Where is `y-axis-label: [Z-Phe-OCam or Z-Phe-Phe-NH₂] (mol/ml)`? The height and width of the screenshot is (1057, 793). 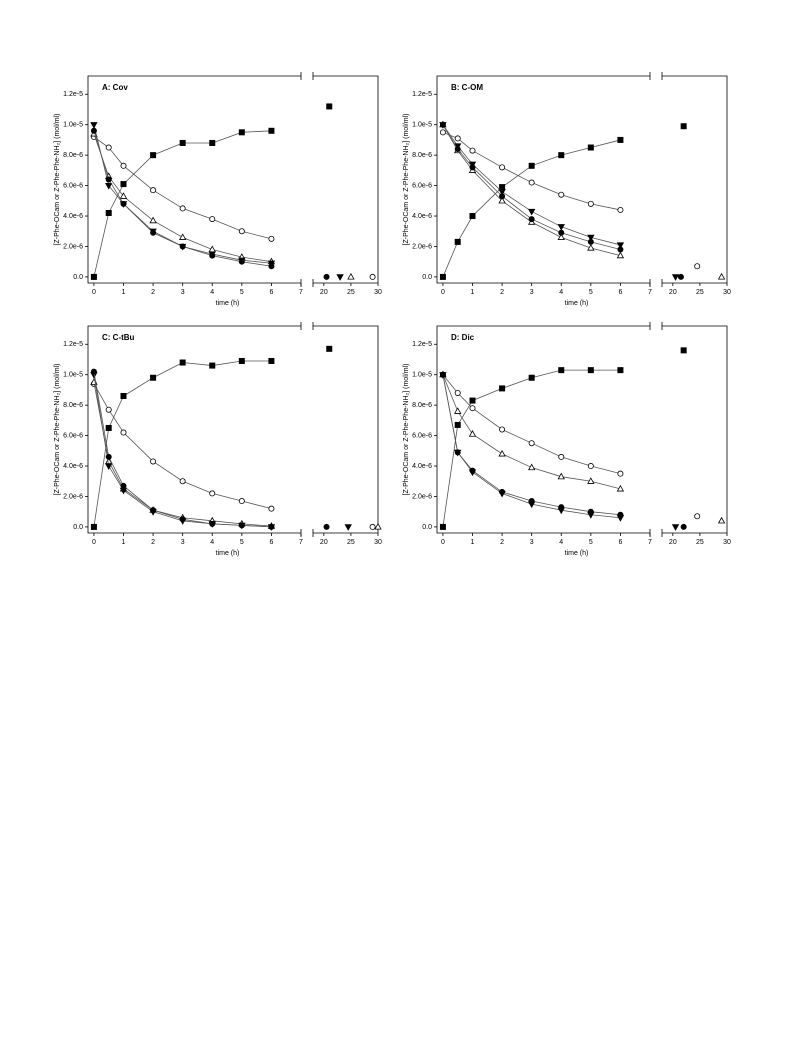
y-axis-label: [Z-Phe-OCam or Z-Phe-Phe-NH₂] (mol/ml) is located at coordinates (57, 180).